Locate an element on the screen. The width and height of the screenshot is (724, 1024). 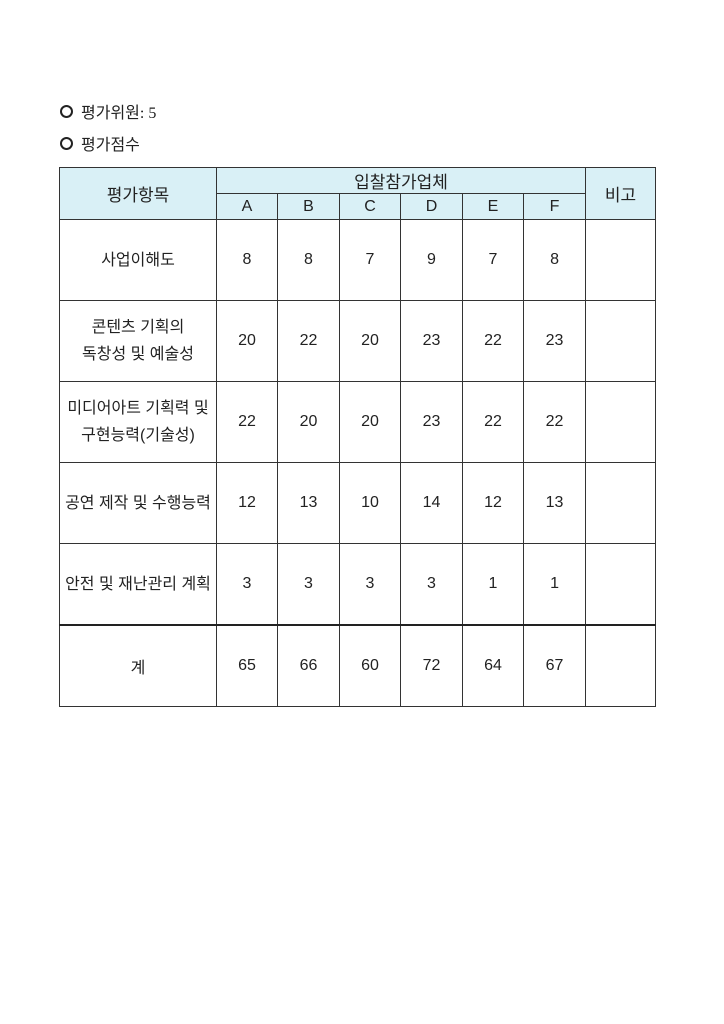
header-companies: 입찰참가업체 is located at coordinates (401, 180).